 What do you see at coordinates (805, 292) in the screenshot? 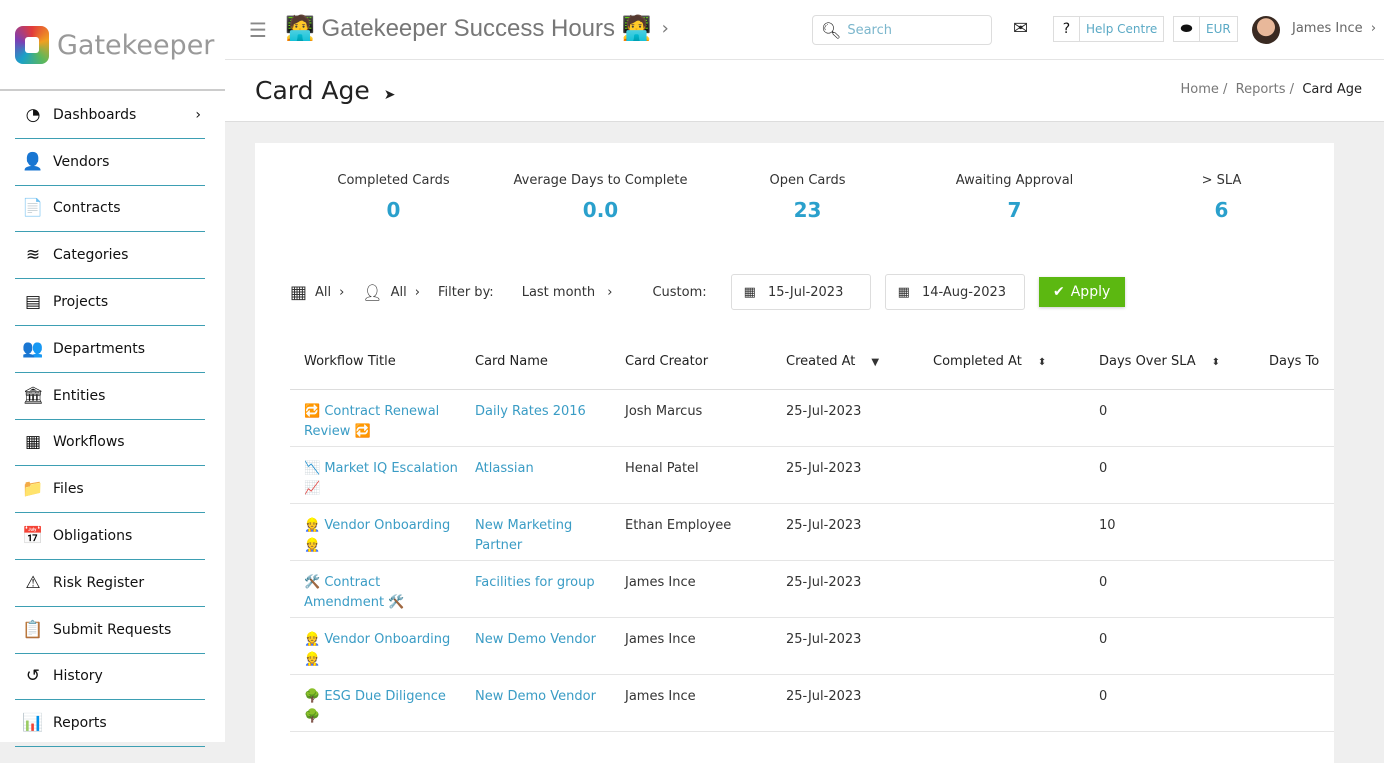
I see `date-from-value: 15-Jul-2023` at bounding box center [805, 292].